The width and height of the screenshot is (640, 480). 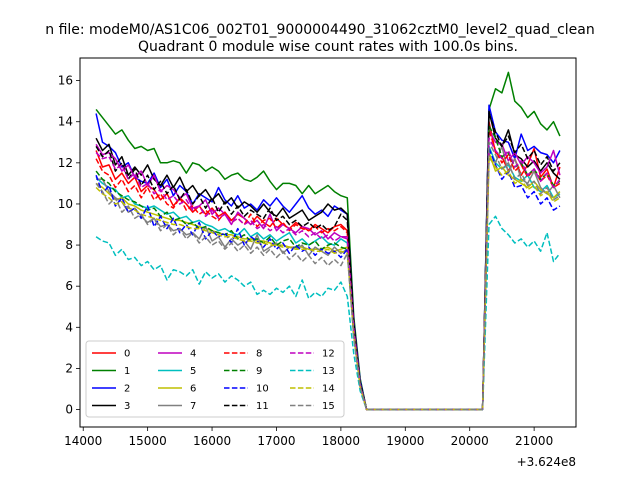 What do you see at coordinates (127, 354) in the screenshot?
I see `legend-label-0: 0` at bounding box center [127, 354].